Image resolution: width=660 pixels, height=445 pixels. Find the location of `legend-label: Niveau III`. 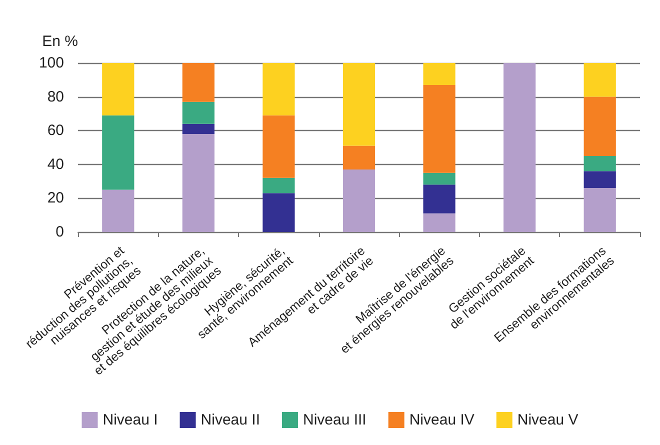

legend-label: Niveau III is located at coordinates (334, 420).